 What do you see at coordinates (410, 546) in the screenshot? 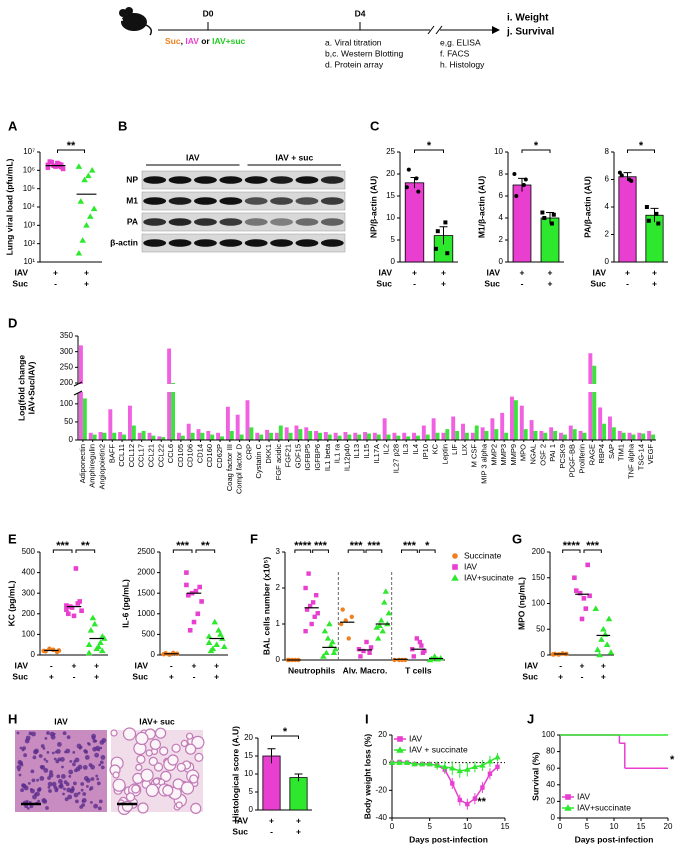
I see `significance: ***` at bounding box center [410, 546].